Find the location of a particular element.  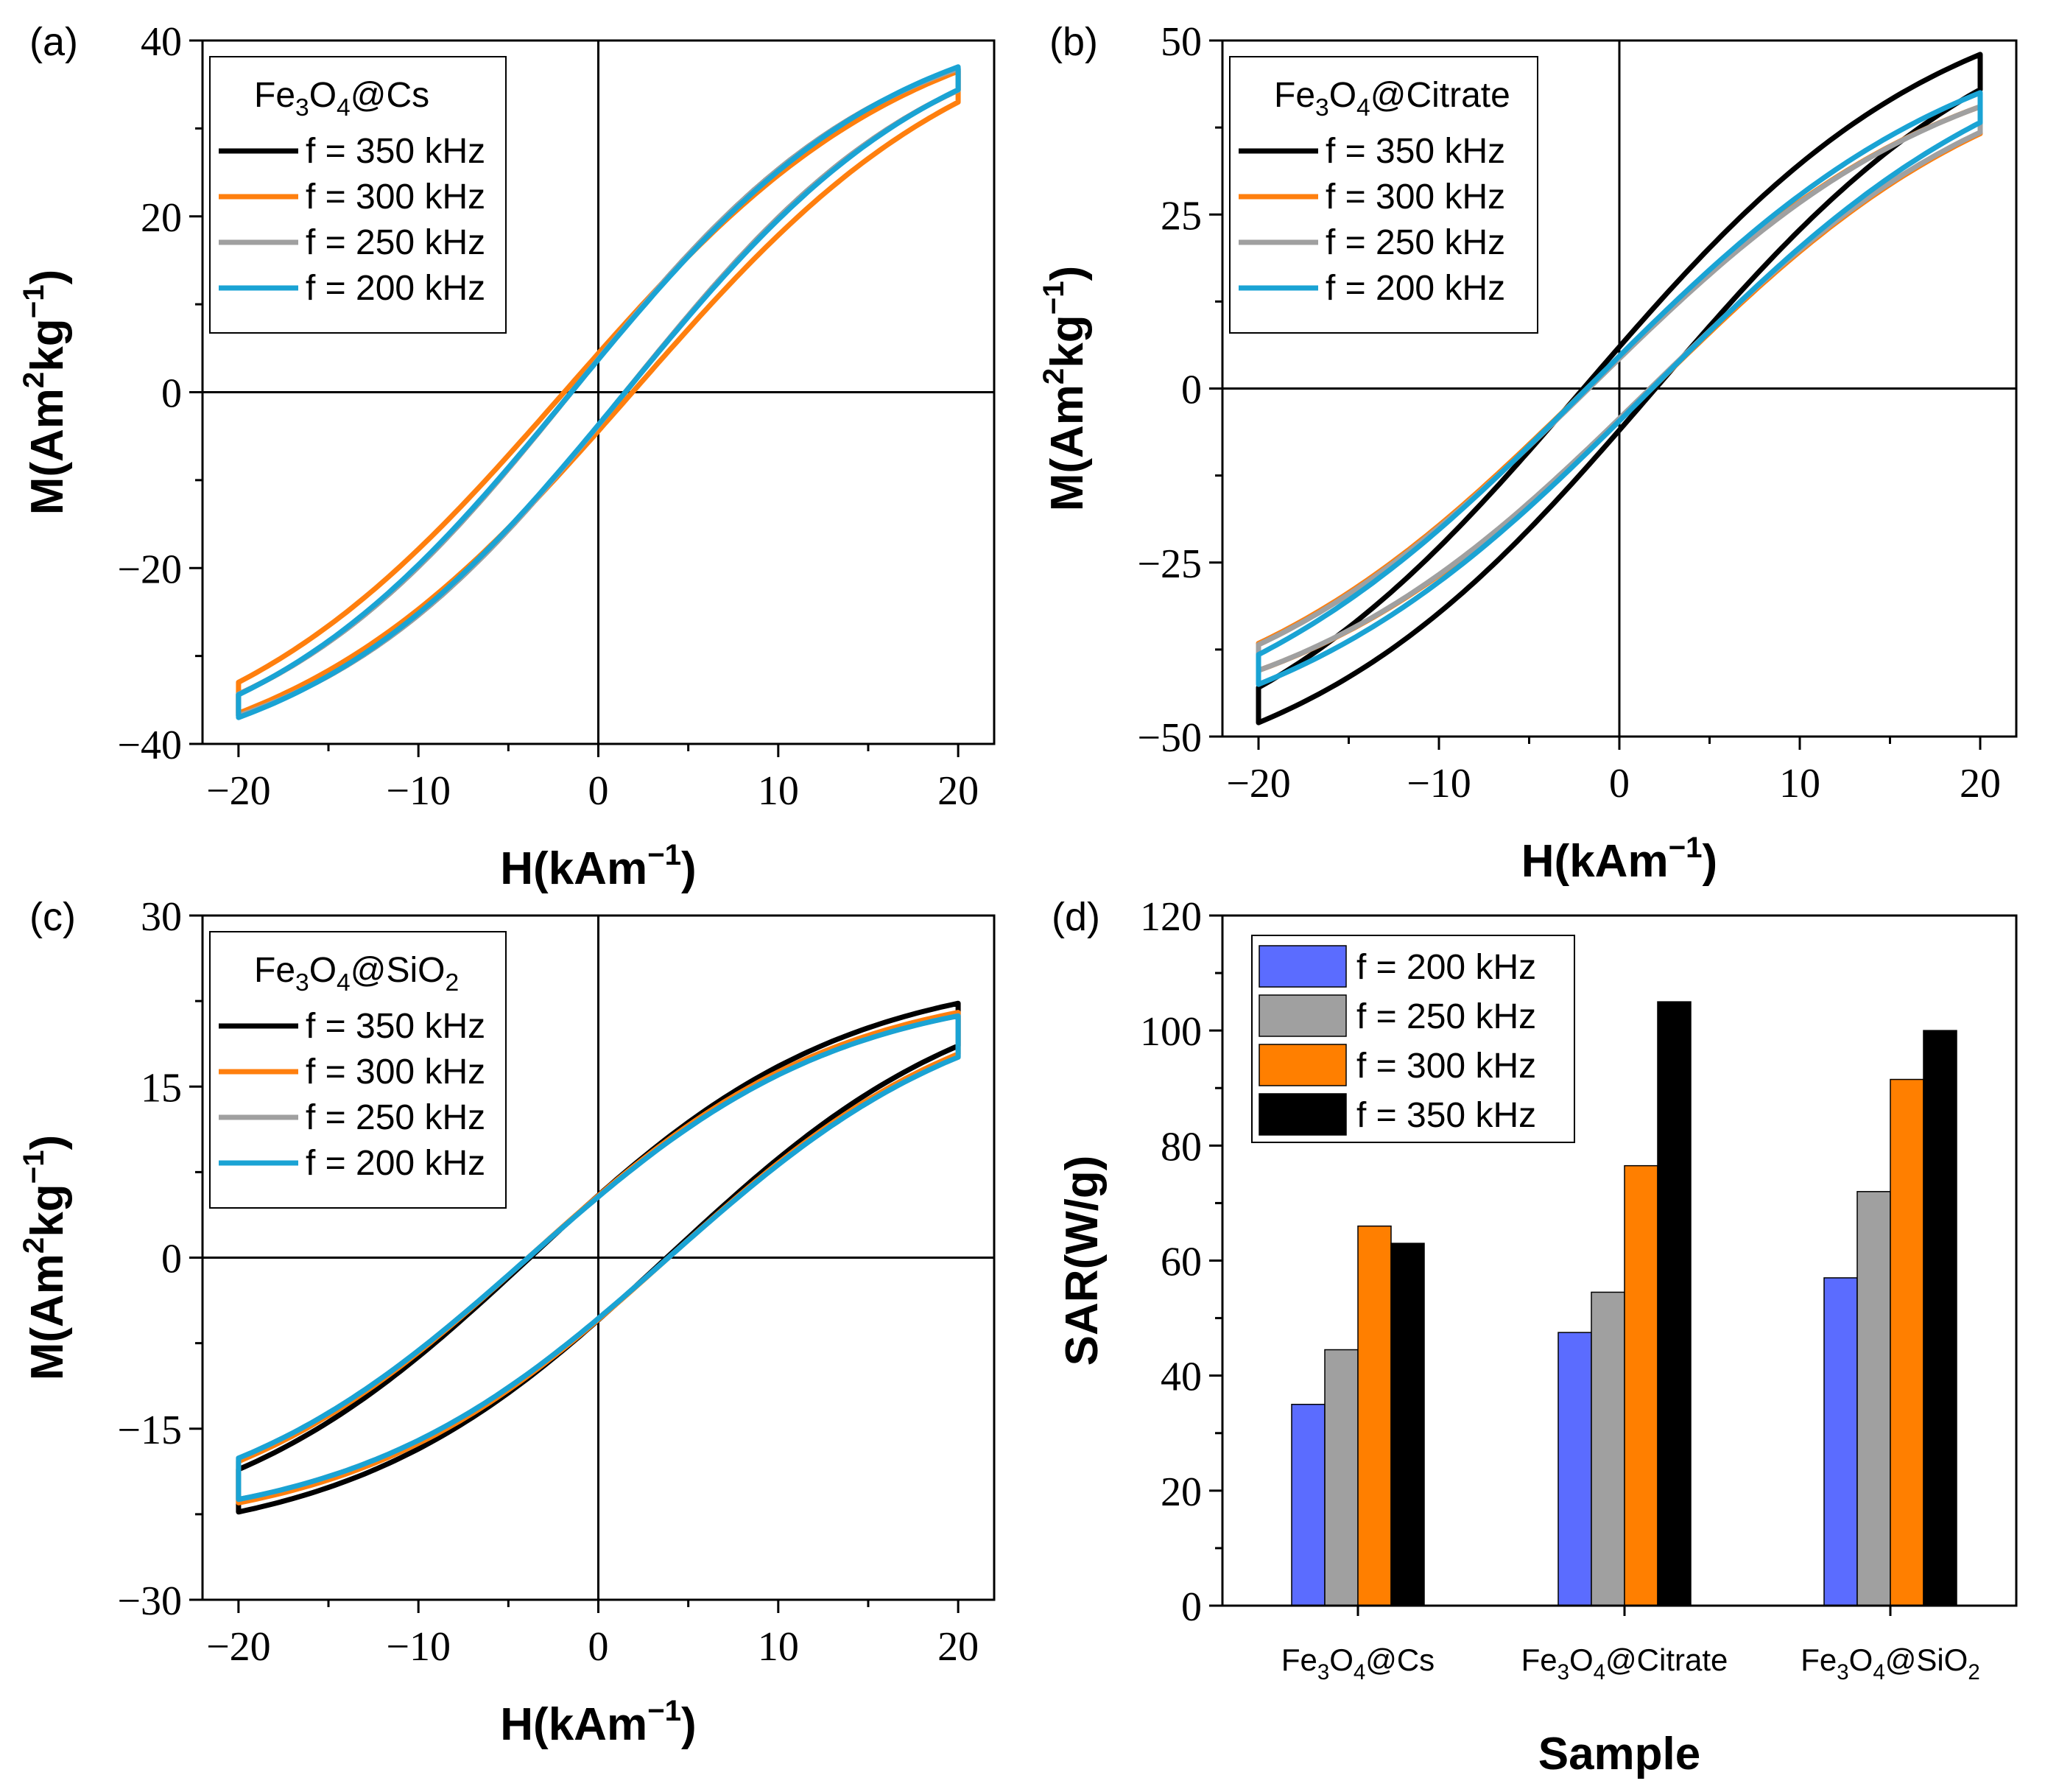

y-tick-label: 120 is located at coordinates (1171, 917).